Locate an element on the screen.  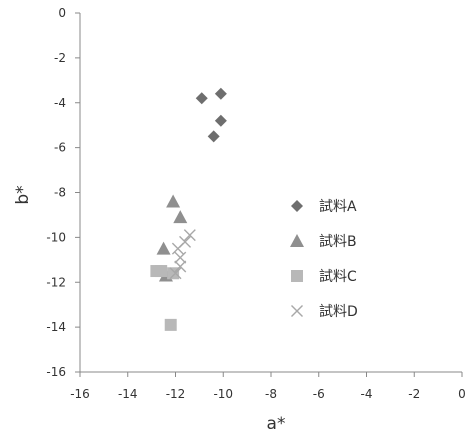
x-tick-label: 0 is located at coordinates (462, 394).